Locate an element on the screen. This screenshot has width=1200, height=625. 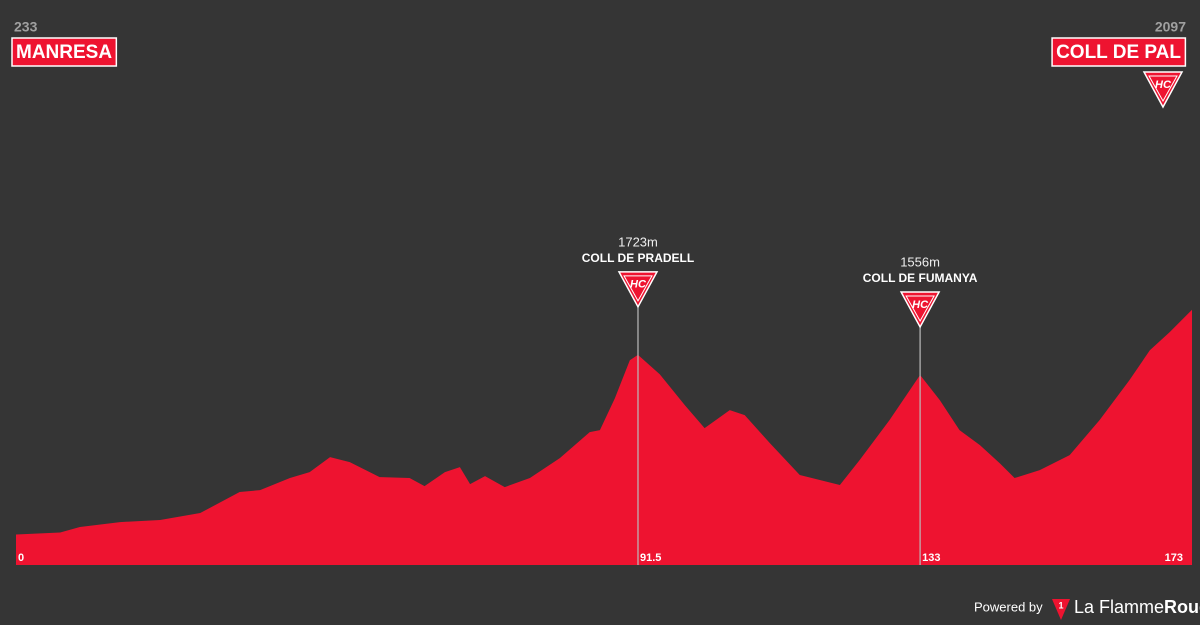
logo-icon is located at coordinates (1061, 609).